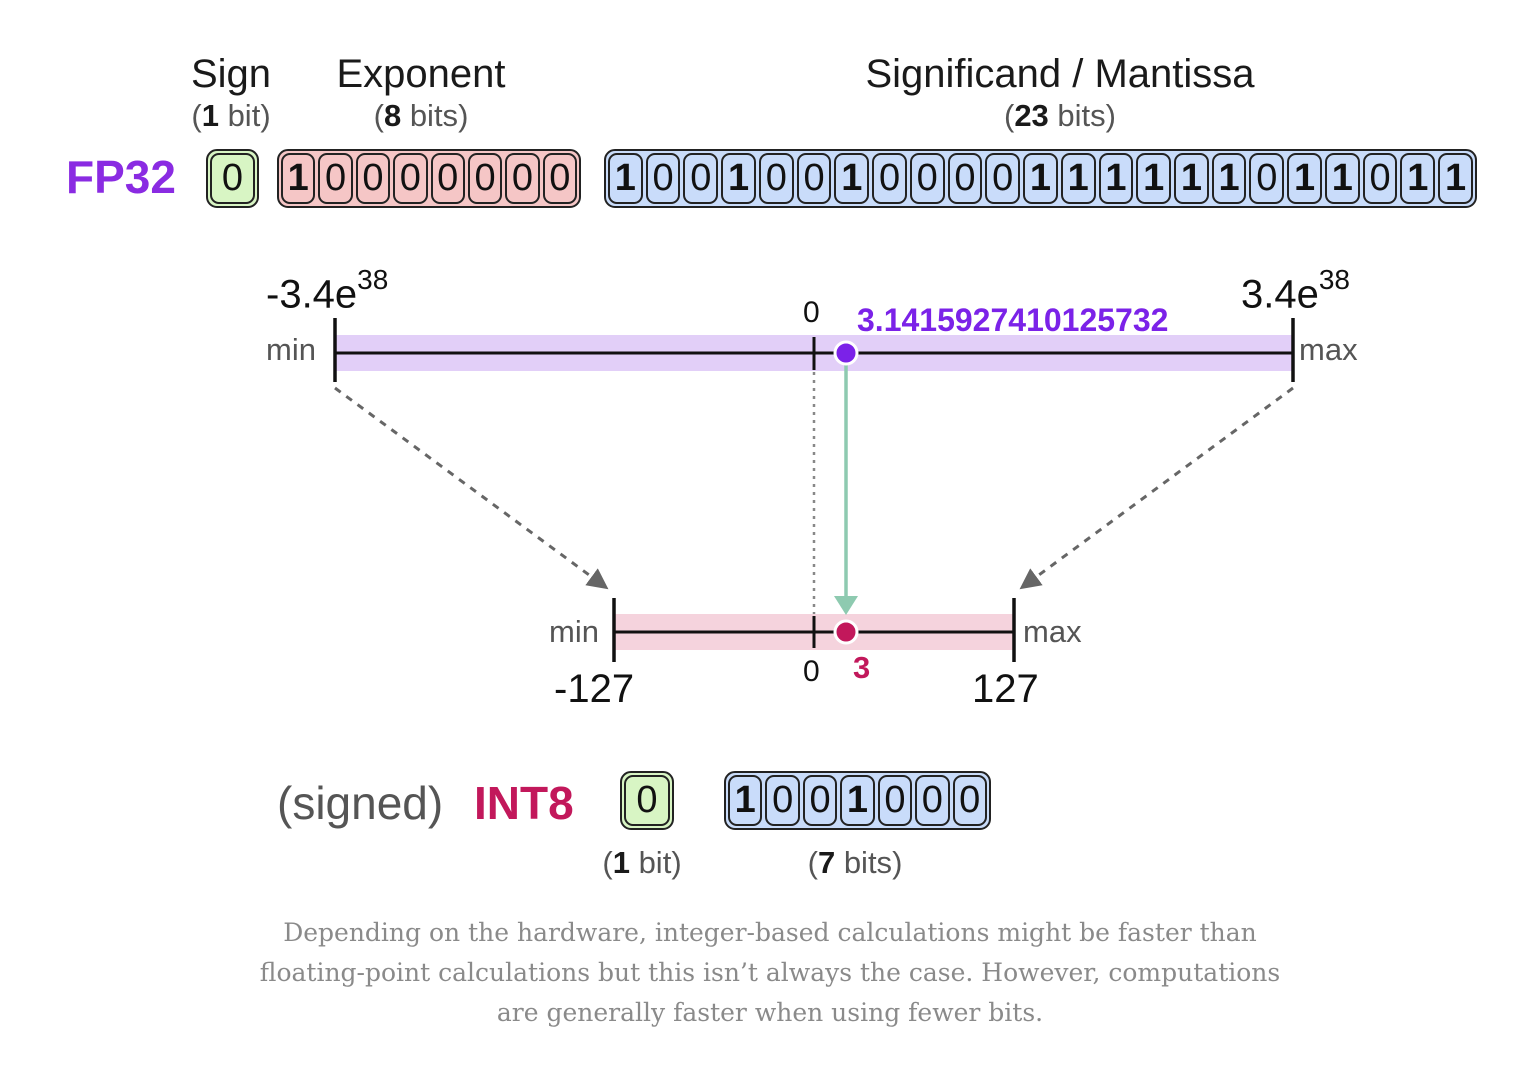 This screenshot has width=1540, height=1084. I want to click on fp32-sign-group: 0, so click(232, 178).